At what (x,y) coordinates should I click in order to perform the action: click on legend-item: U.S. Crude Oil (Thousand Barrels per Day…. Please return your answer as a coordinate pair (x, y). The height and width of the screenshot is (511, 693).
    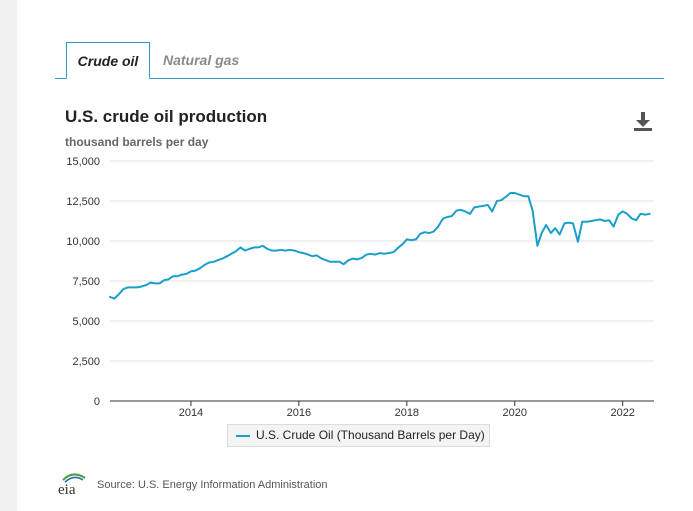
    Looking at the image, I should click on (358, 435).